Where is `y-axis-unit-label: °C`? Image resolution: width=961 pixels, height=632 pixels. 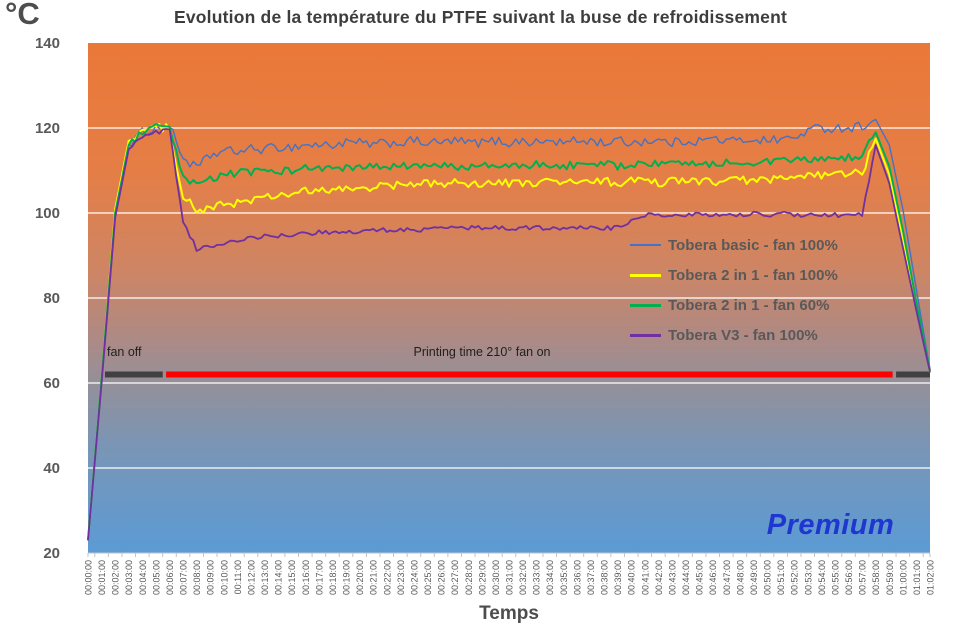 y-axis-unit-label: °C is located at coordinates (22, 15).